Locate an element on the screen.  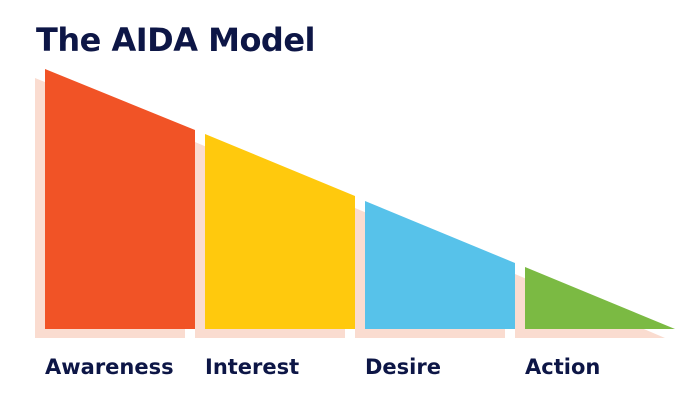
stage-shape-interest is located at coordinates (280, 231).